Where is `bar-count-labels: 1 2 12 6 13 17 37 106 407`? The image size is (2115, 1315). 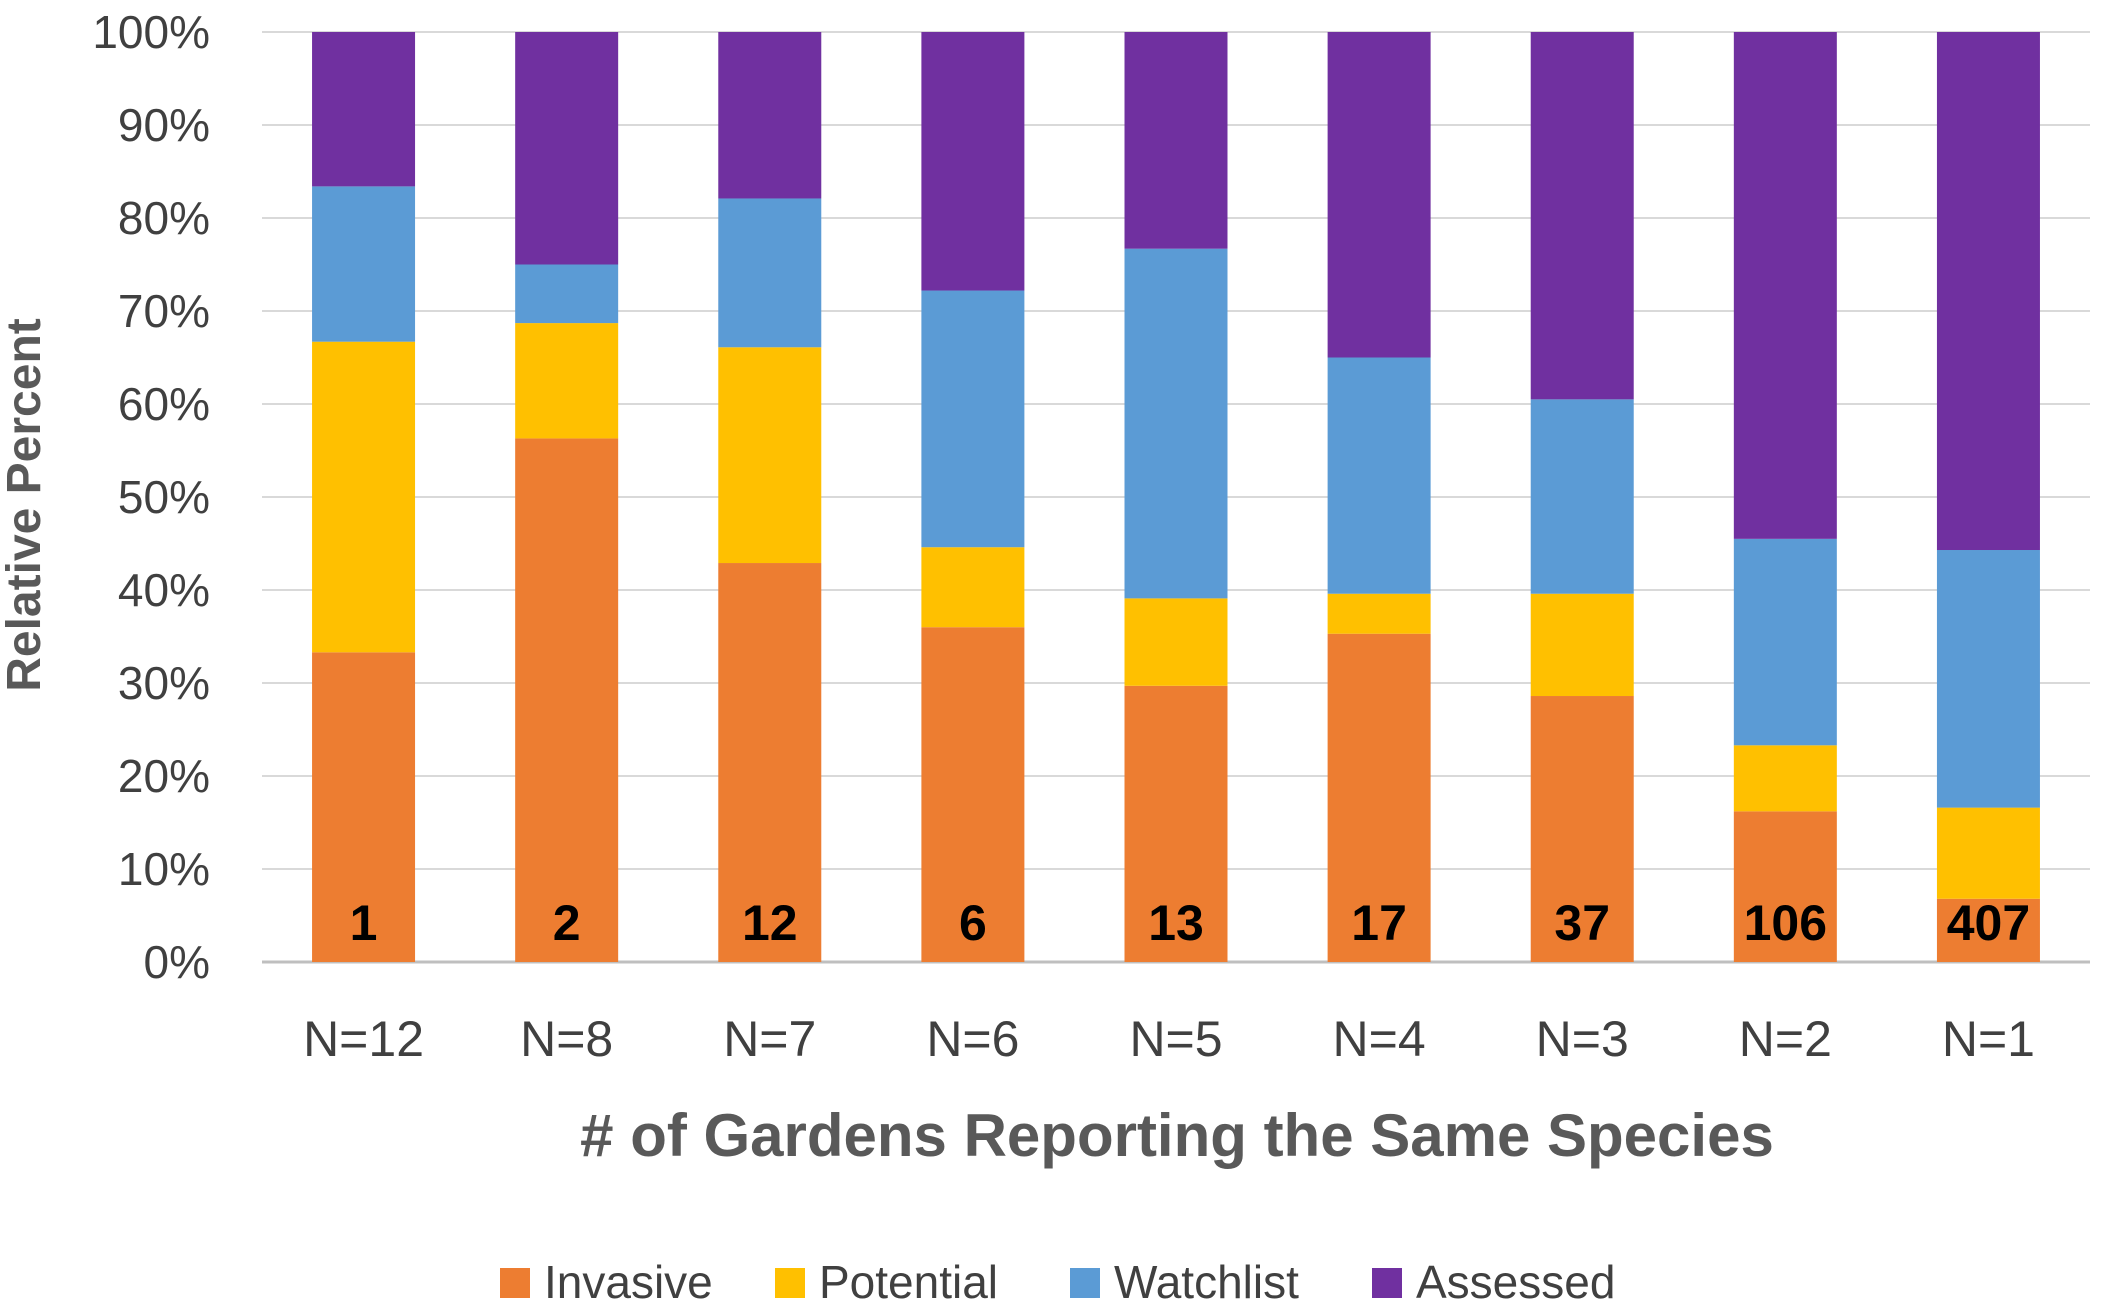 bar-count-labels: 1 2 12 6 13 17 37 106 407 is located at coordinates (1190, 923).